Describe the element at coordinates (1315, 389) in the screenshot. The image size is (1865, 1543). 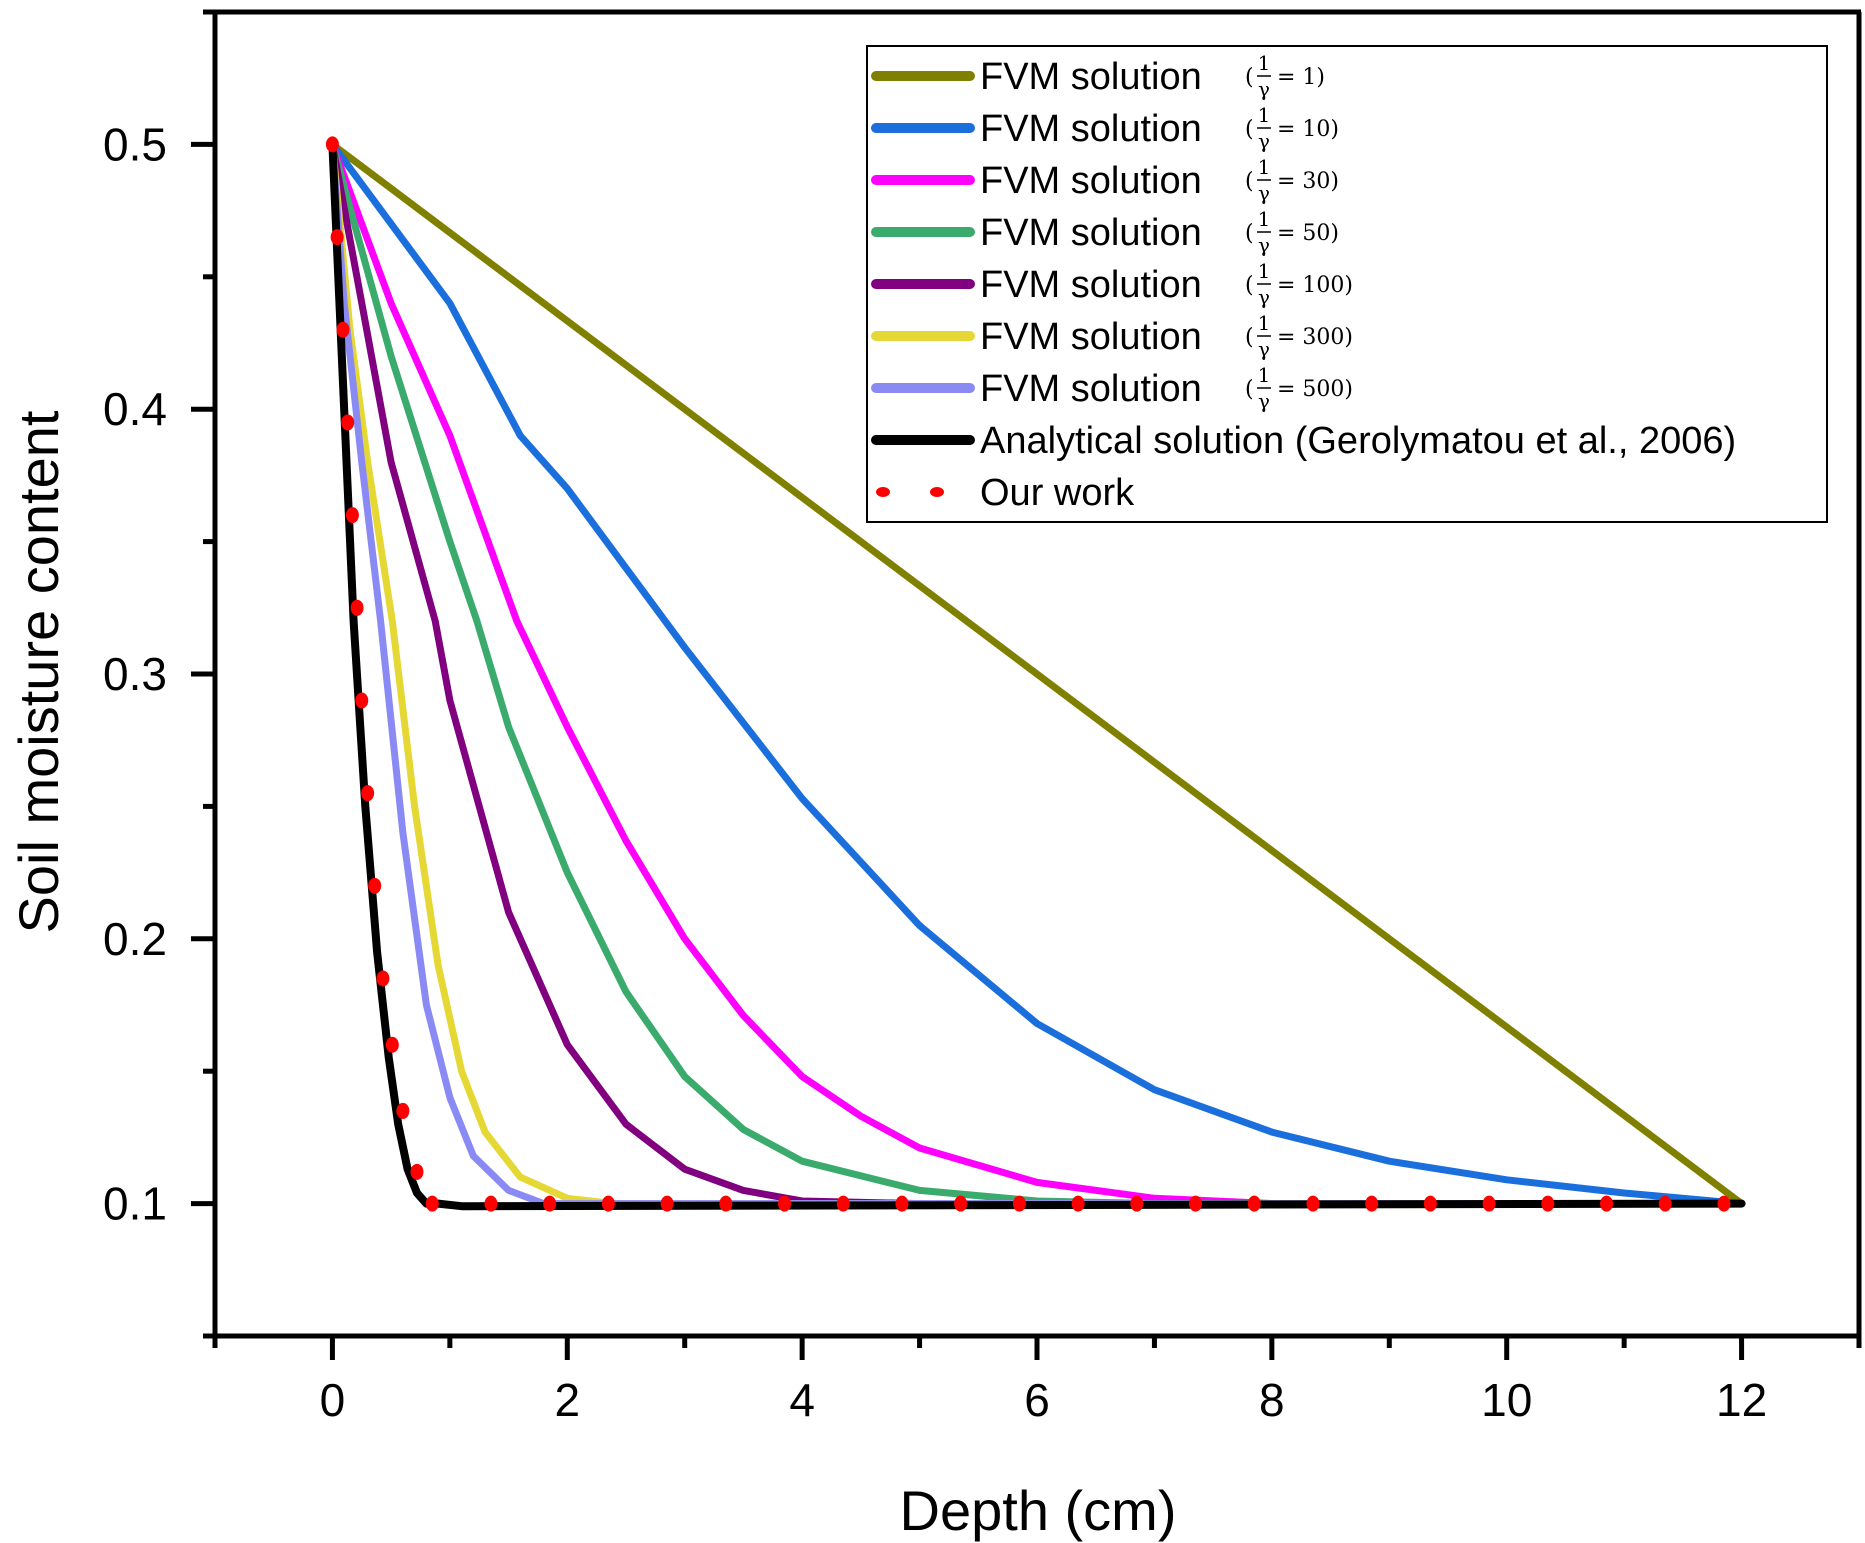
I see `legend-param: = 500)` at that location.